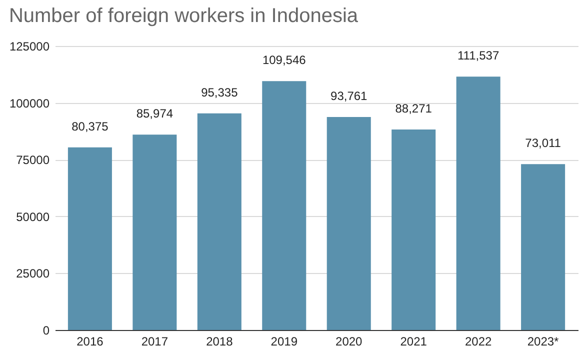 The image size is (588, 355). Describe the element at coordinates (90, 341) in the screenshot. I see `x-tick-label: 2016` at that location.